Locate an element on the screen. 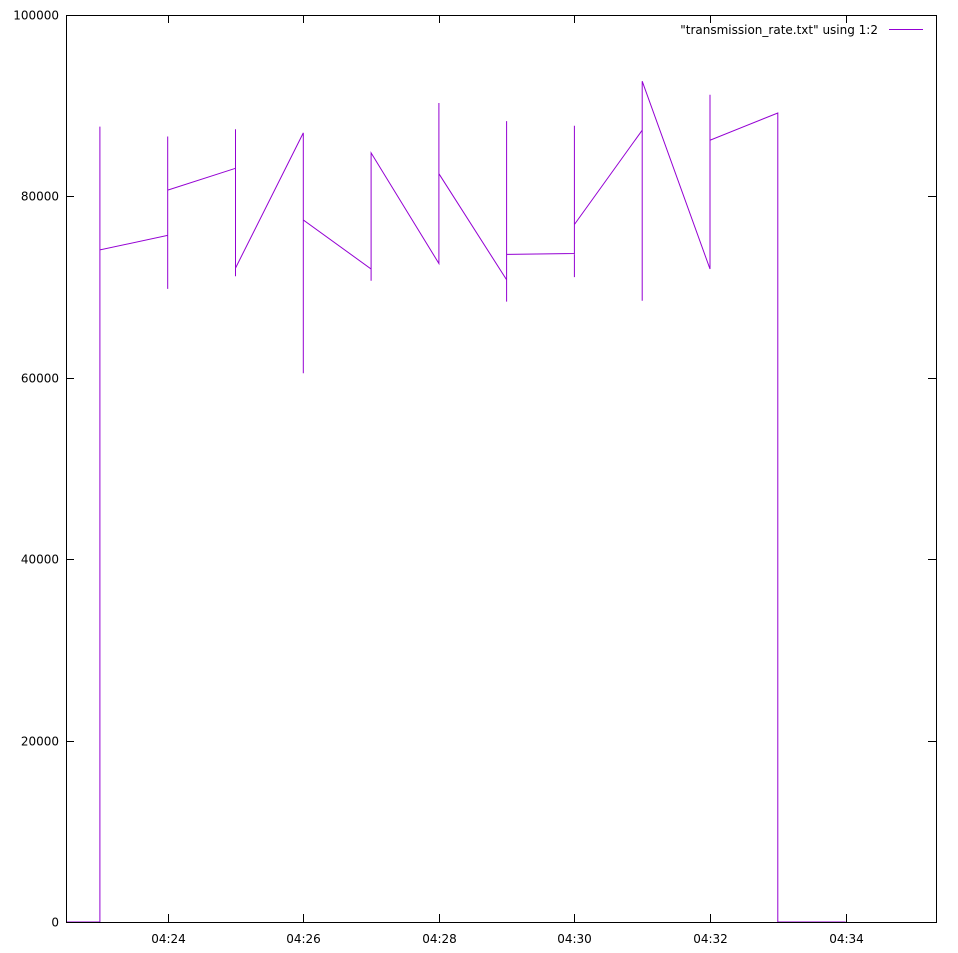 This screenshot has width=958, height=953. x-tick-label: 04:30 is located at coordinates (574, 939).